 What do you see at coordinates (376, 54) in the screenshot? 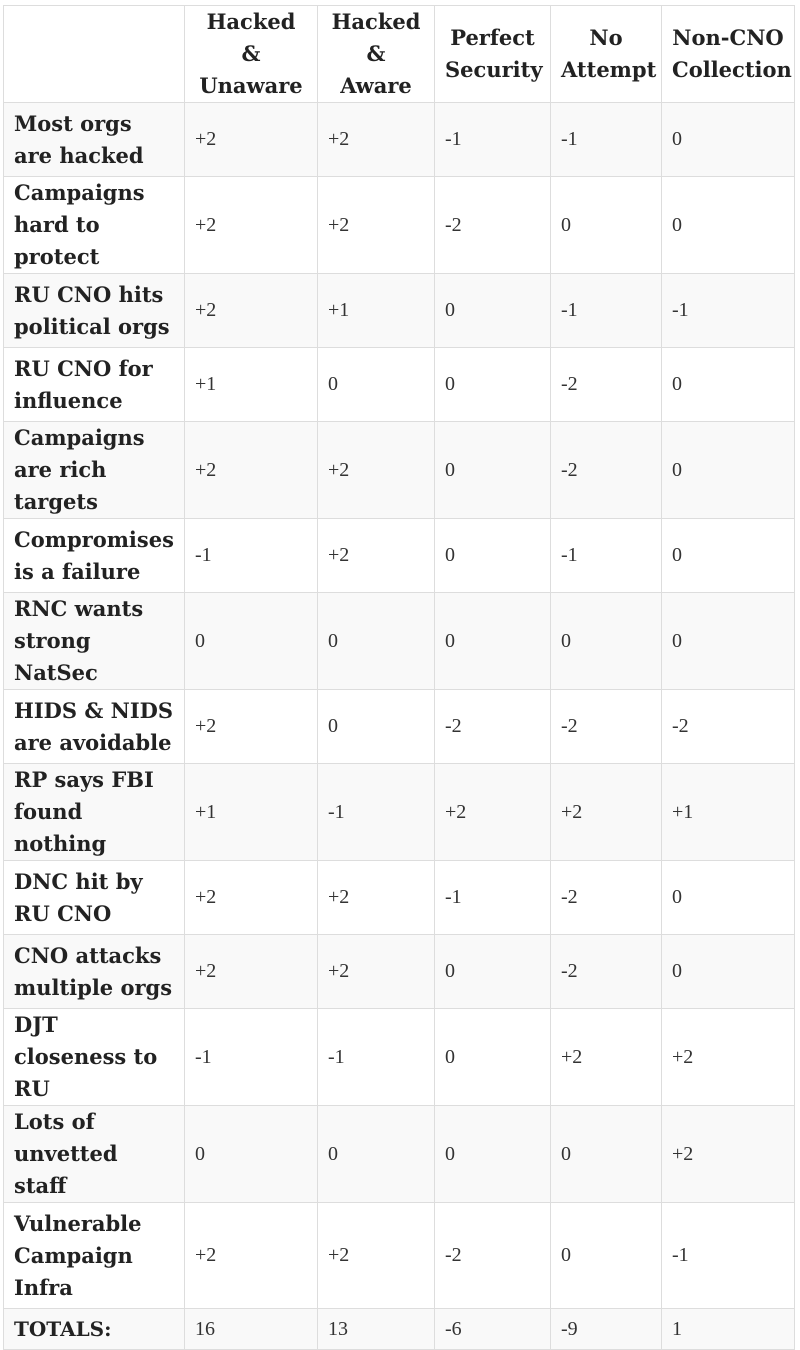
I see `header-hacked-aware: Hacked & Aware` at bounding box center [376, 54].